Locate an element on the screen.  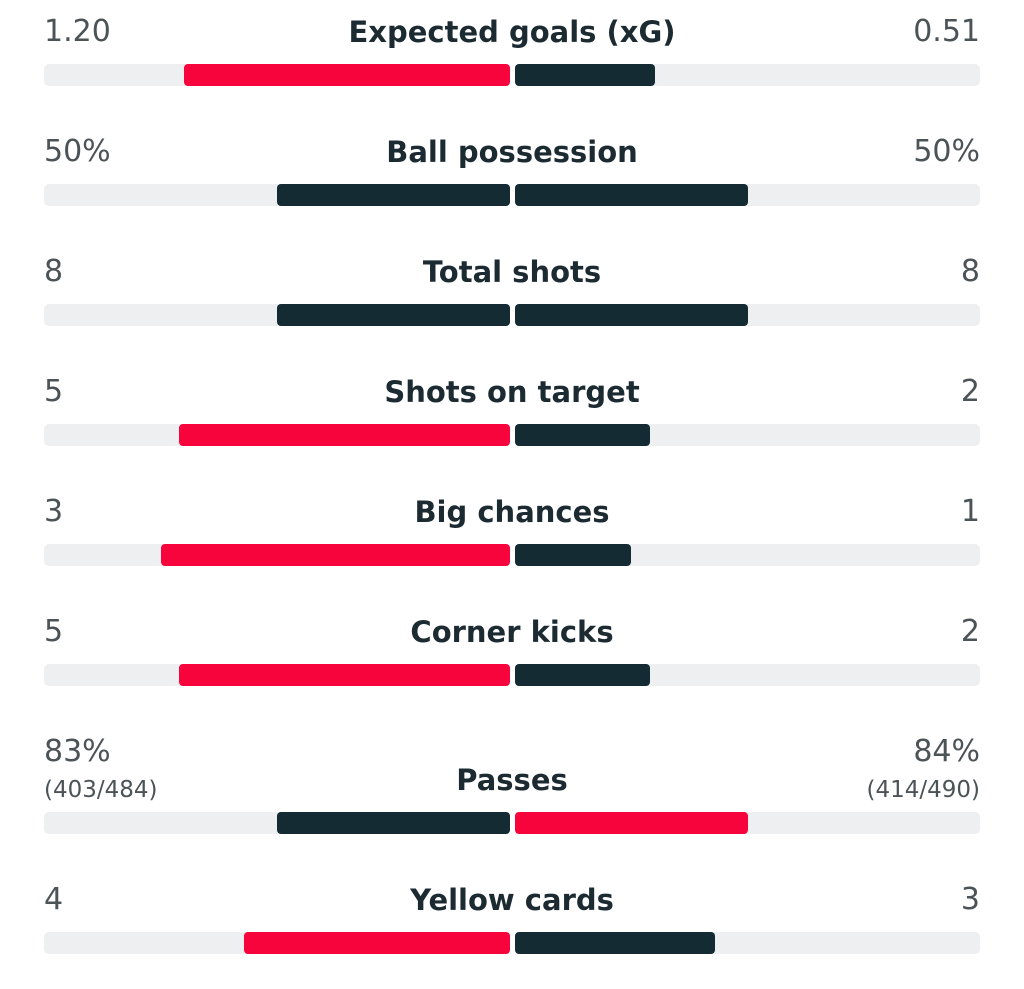
away-value: 50% is located at coordinates (946, 151).